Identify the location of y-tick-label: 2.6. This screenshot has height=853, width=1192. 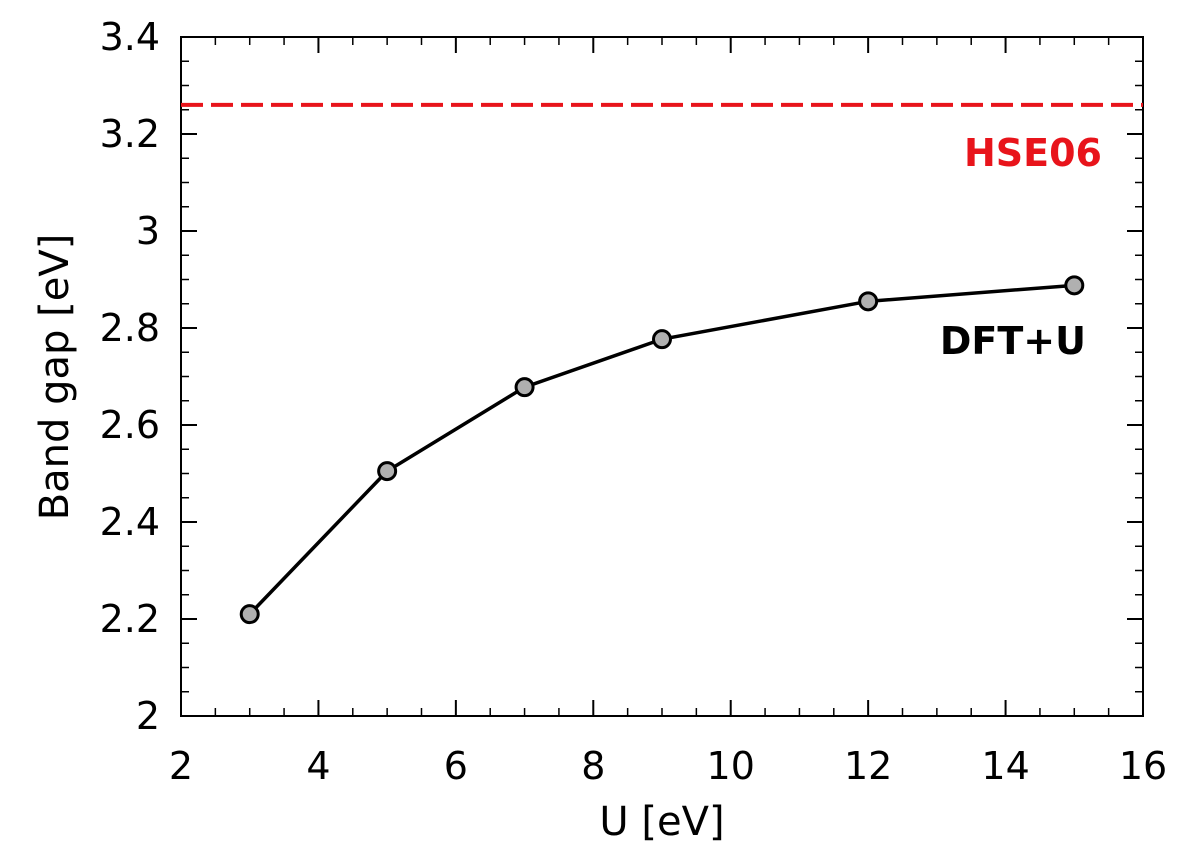
(130, 425).